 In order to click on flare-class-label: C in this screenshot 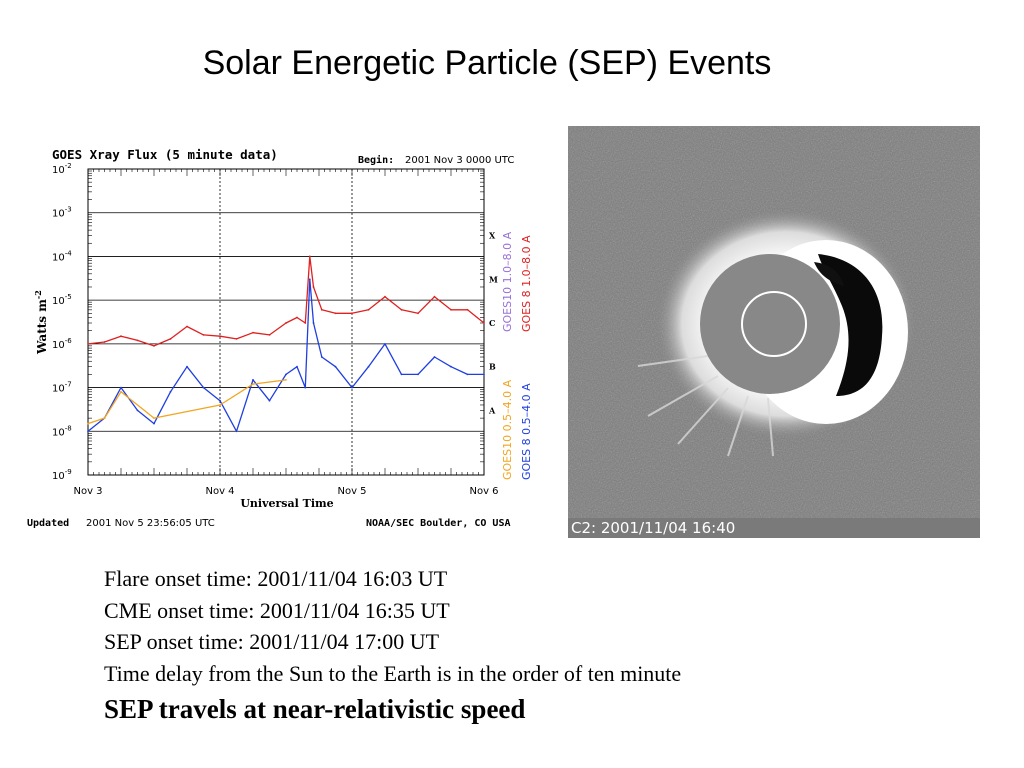, I will do `click(492, 323)`.